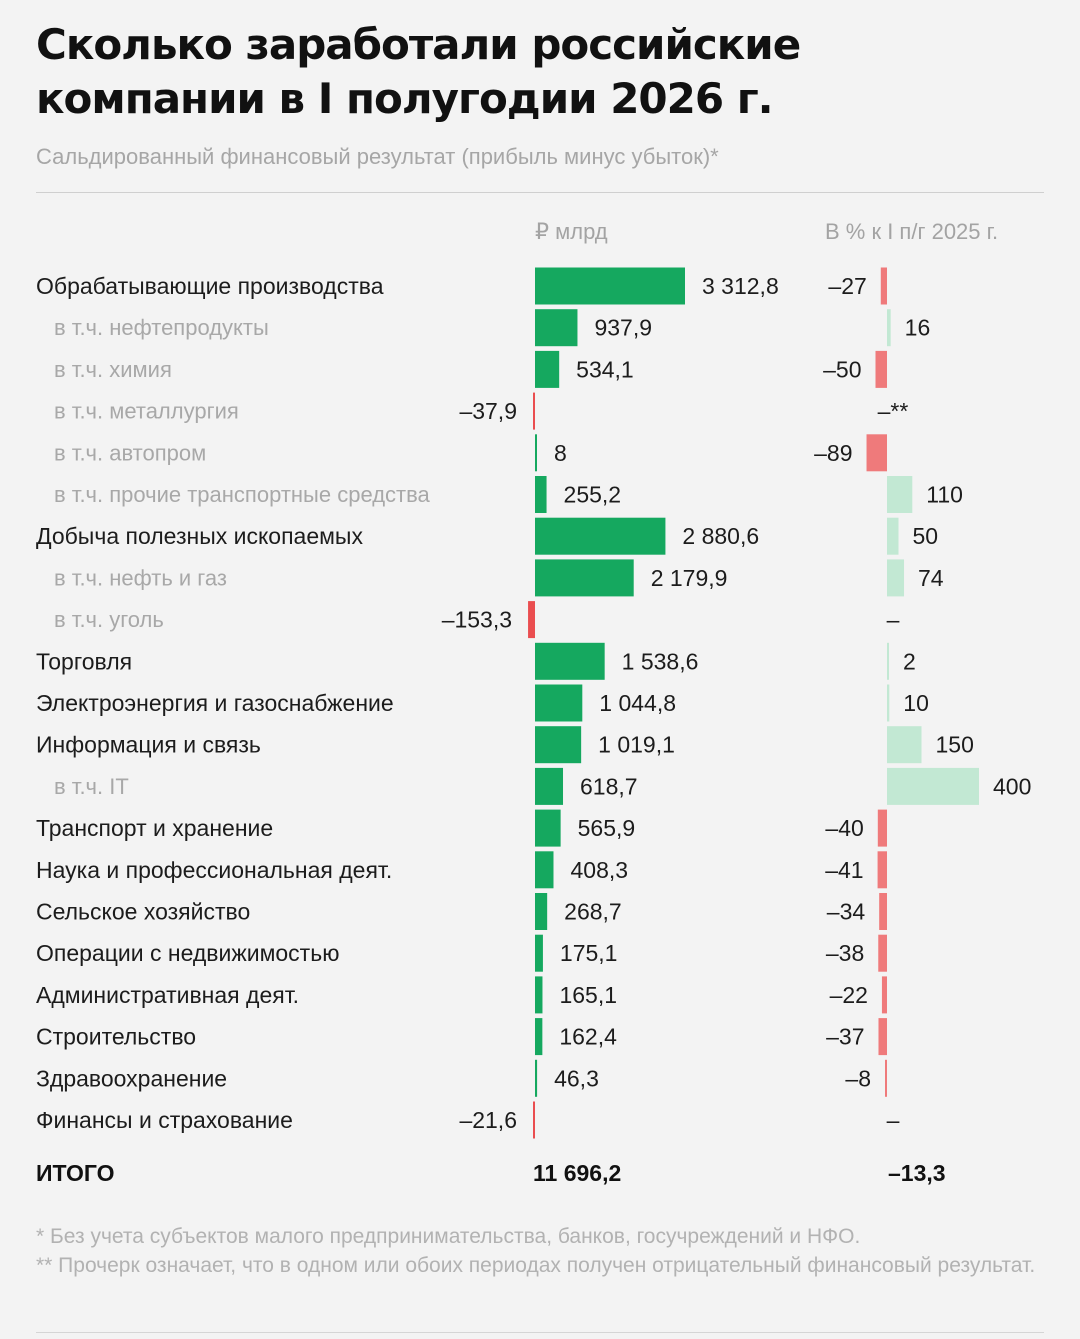 The width and height of the screenshot is (1080, 1339). I want to click on pct-value-label: –37, so click(845, 1037).